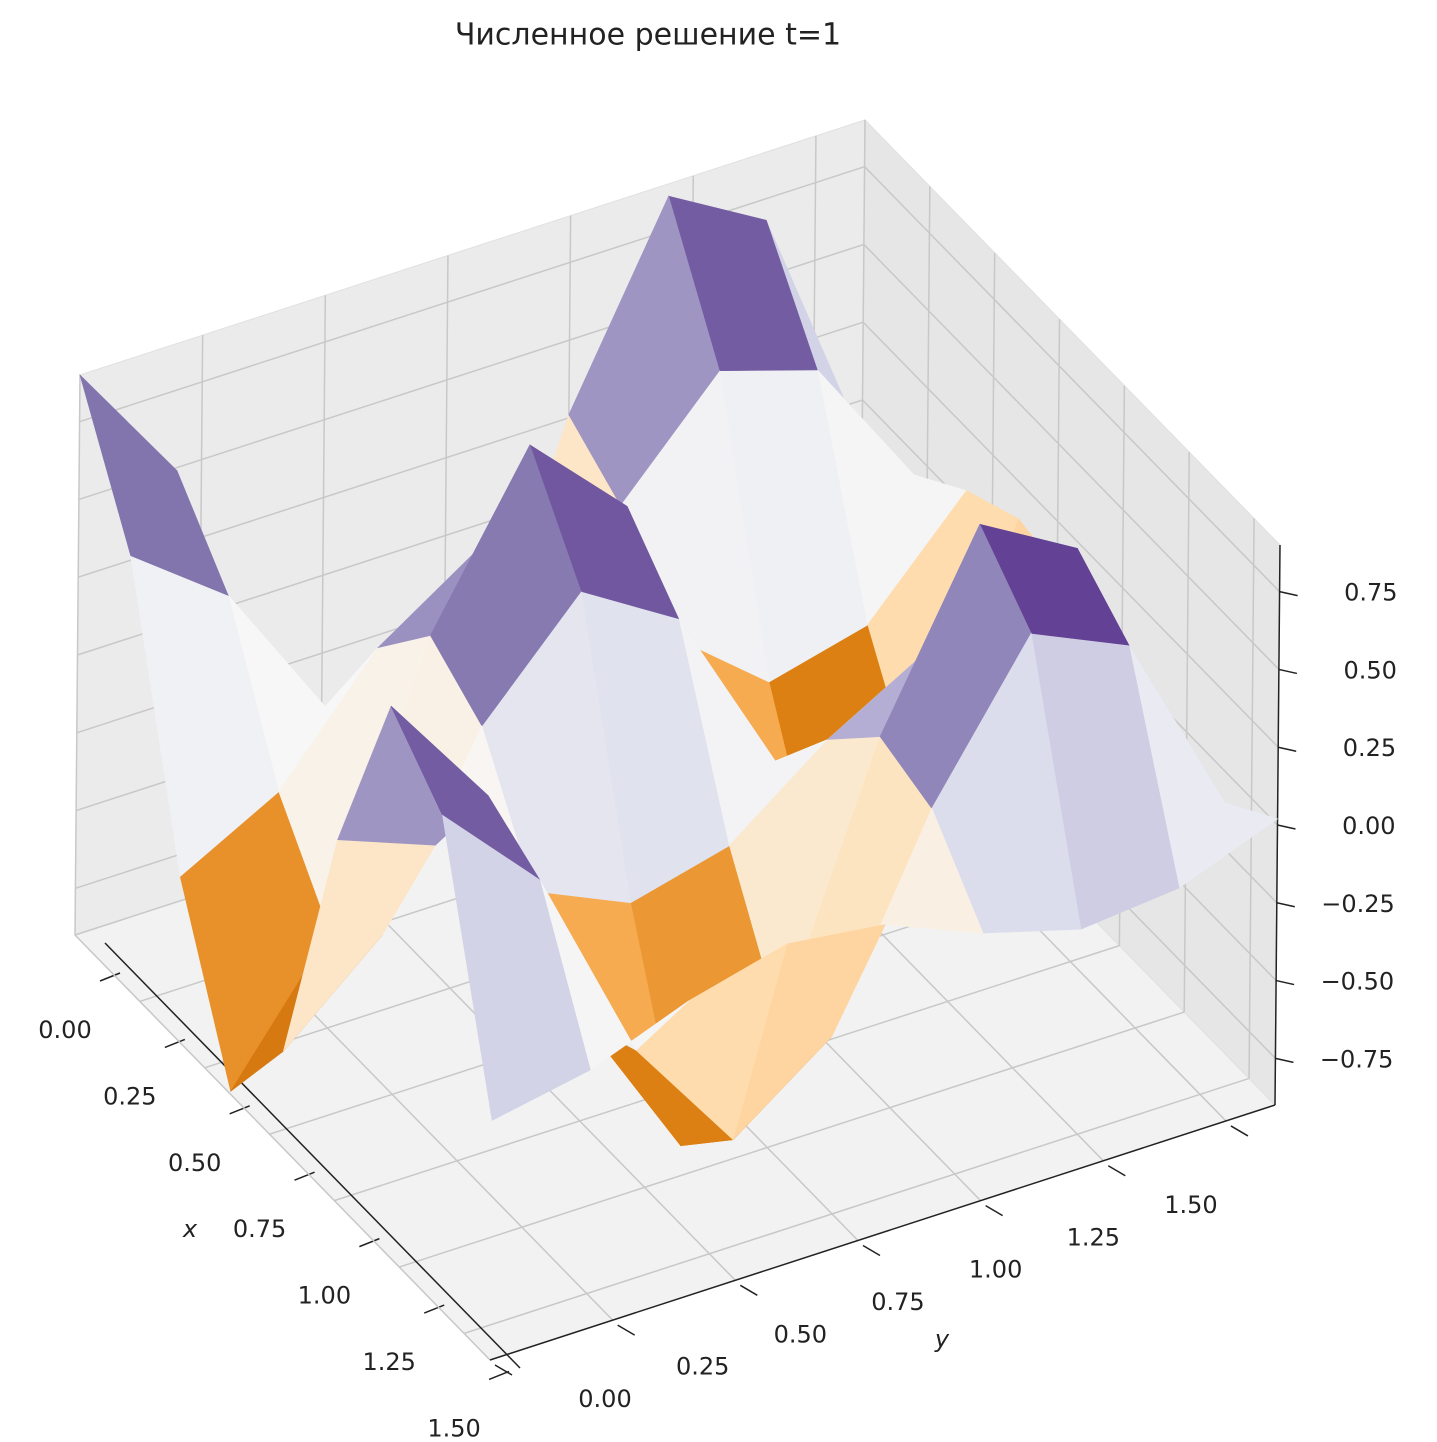 The image size is (1437, 1442). I want to click on z-tick-label: 0.75, so click(1370, 593).